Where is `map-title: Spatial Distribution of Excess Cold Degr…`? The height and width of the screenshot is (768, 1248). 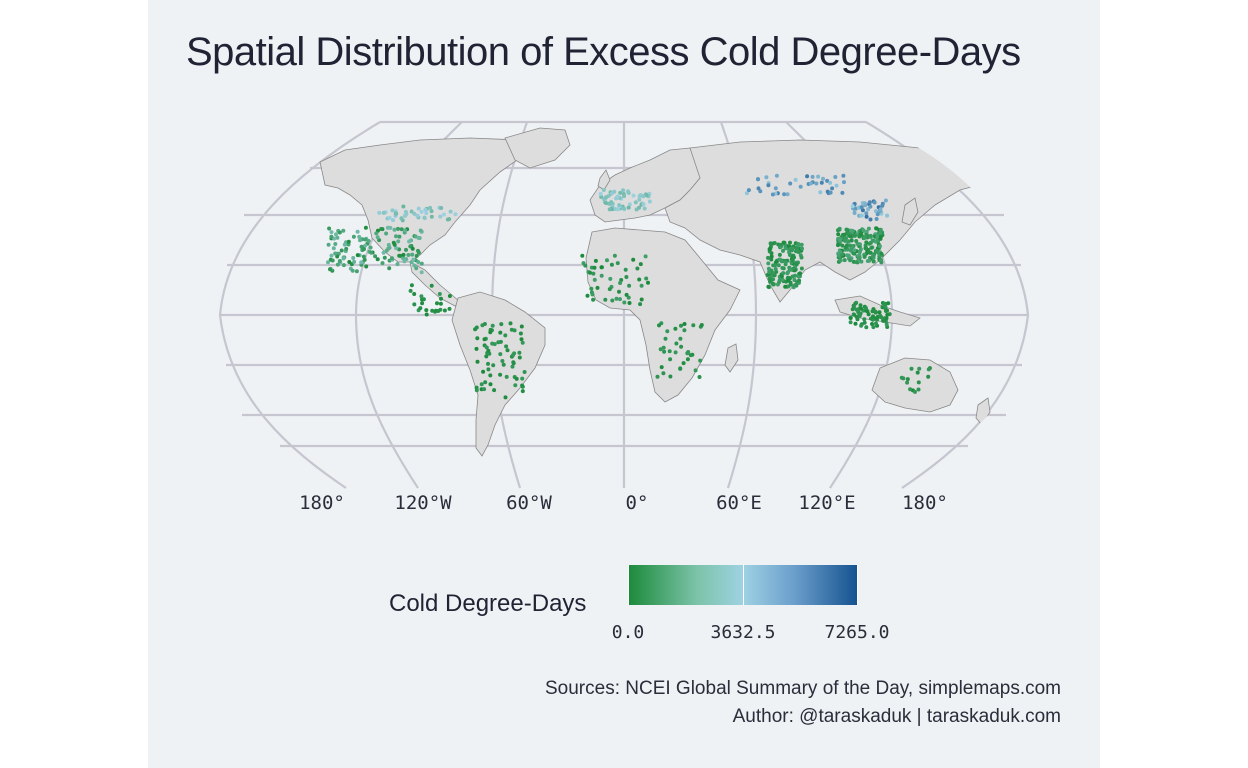
map-title: Spatial Distribution of Excess Cold Degr… is located at coordinates (603, 52).